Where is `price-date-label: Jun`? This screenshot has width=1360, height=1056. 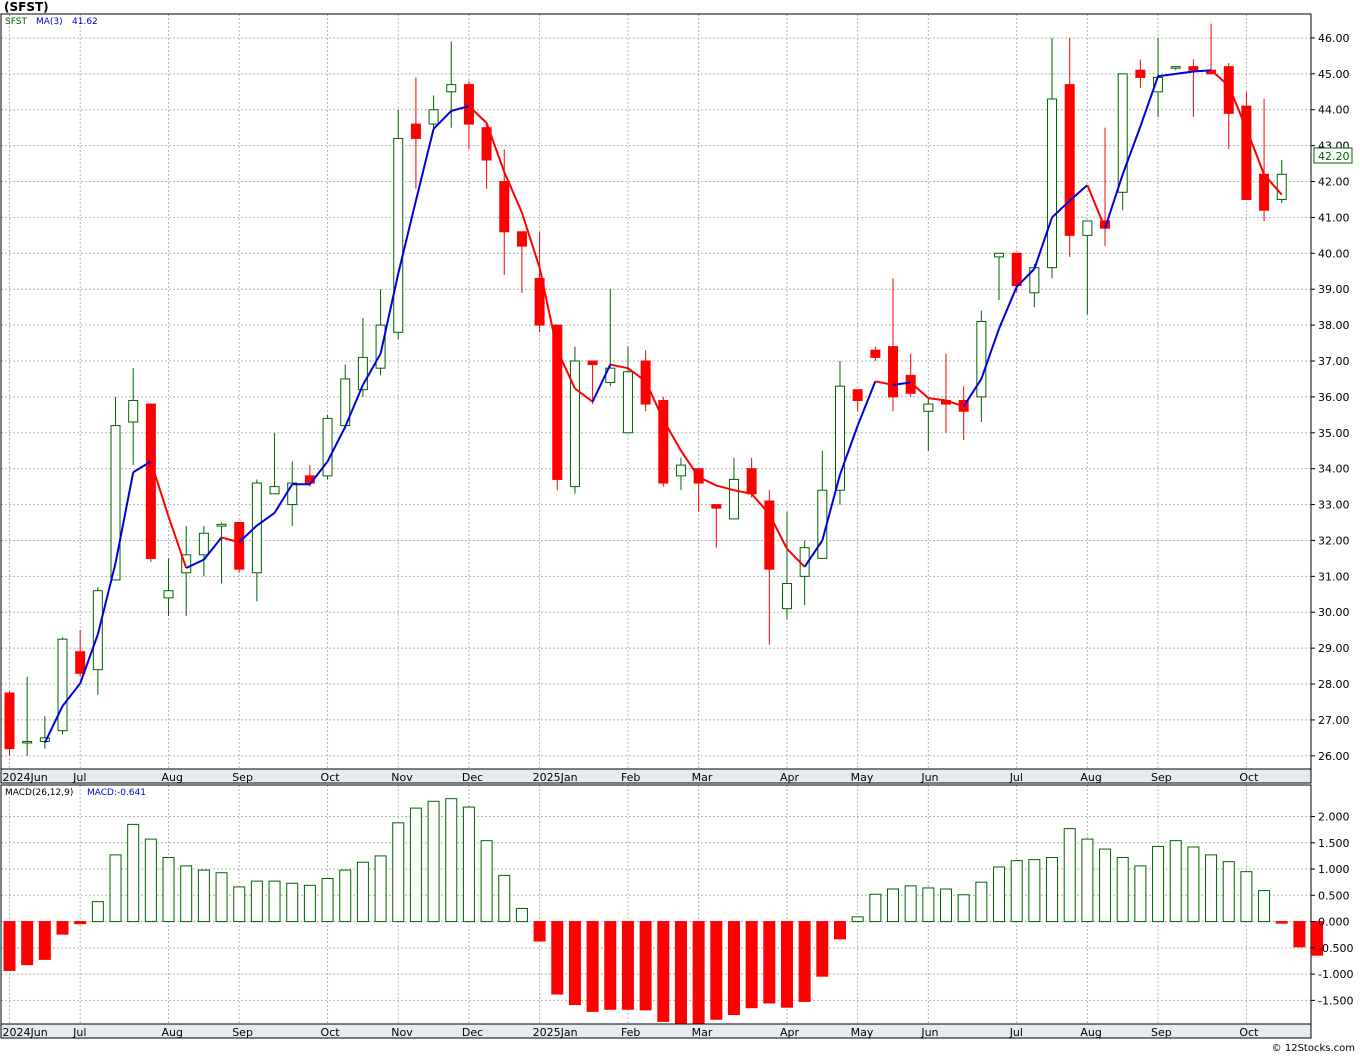
price-date-label: Jun is located at coordinates (929, 777).